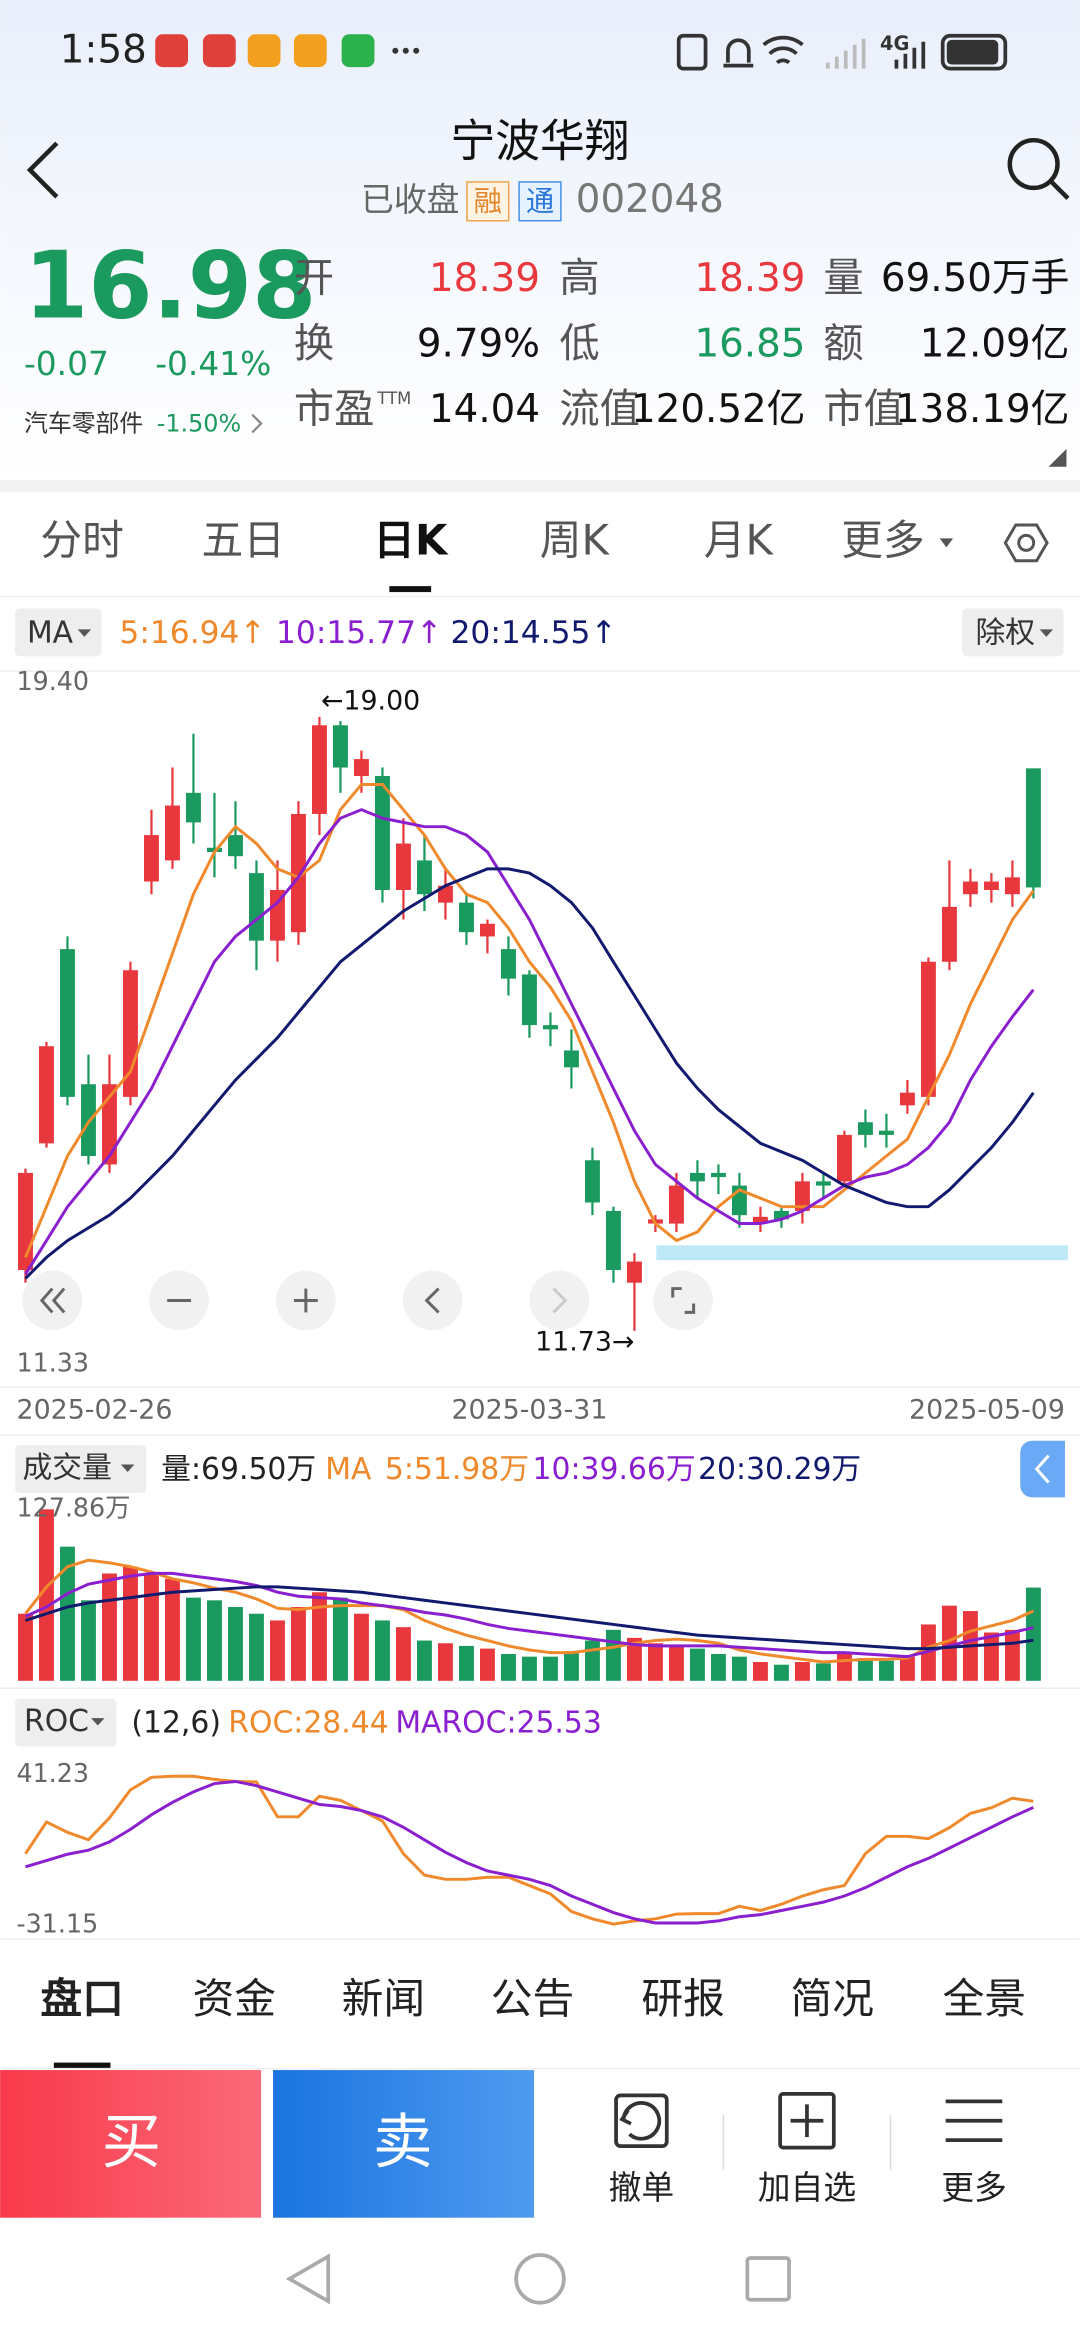 This screenshot has height=2340, width=1080. I want to click on settings-icon, so click(1026, 543).